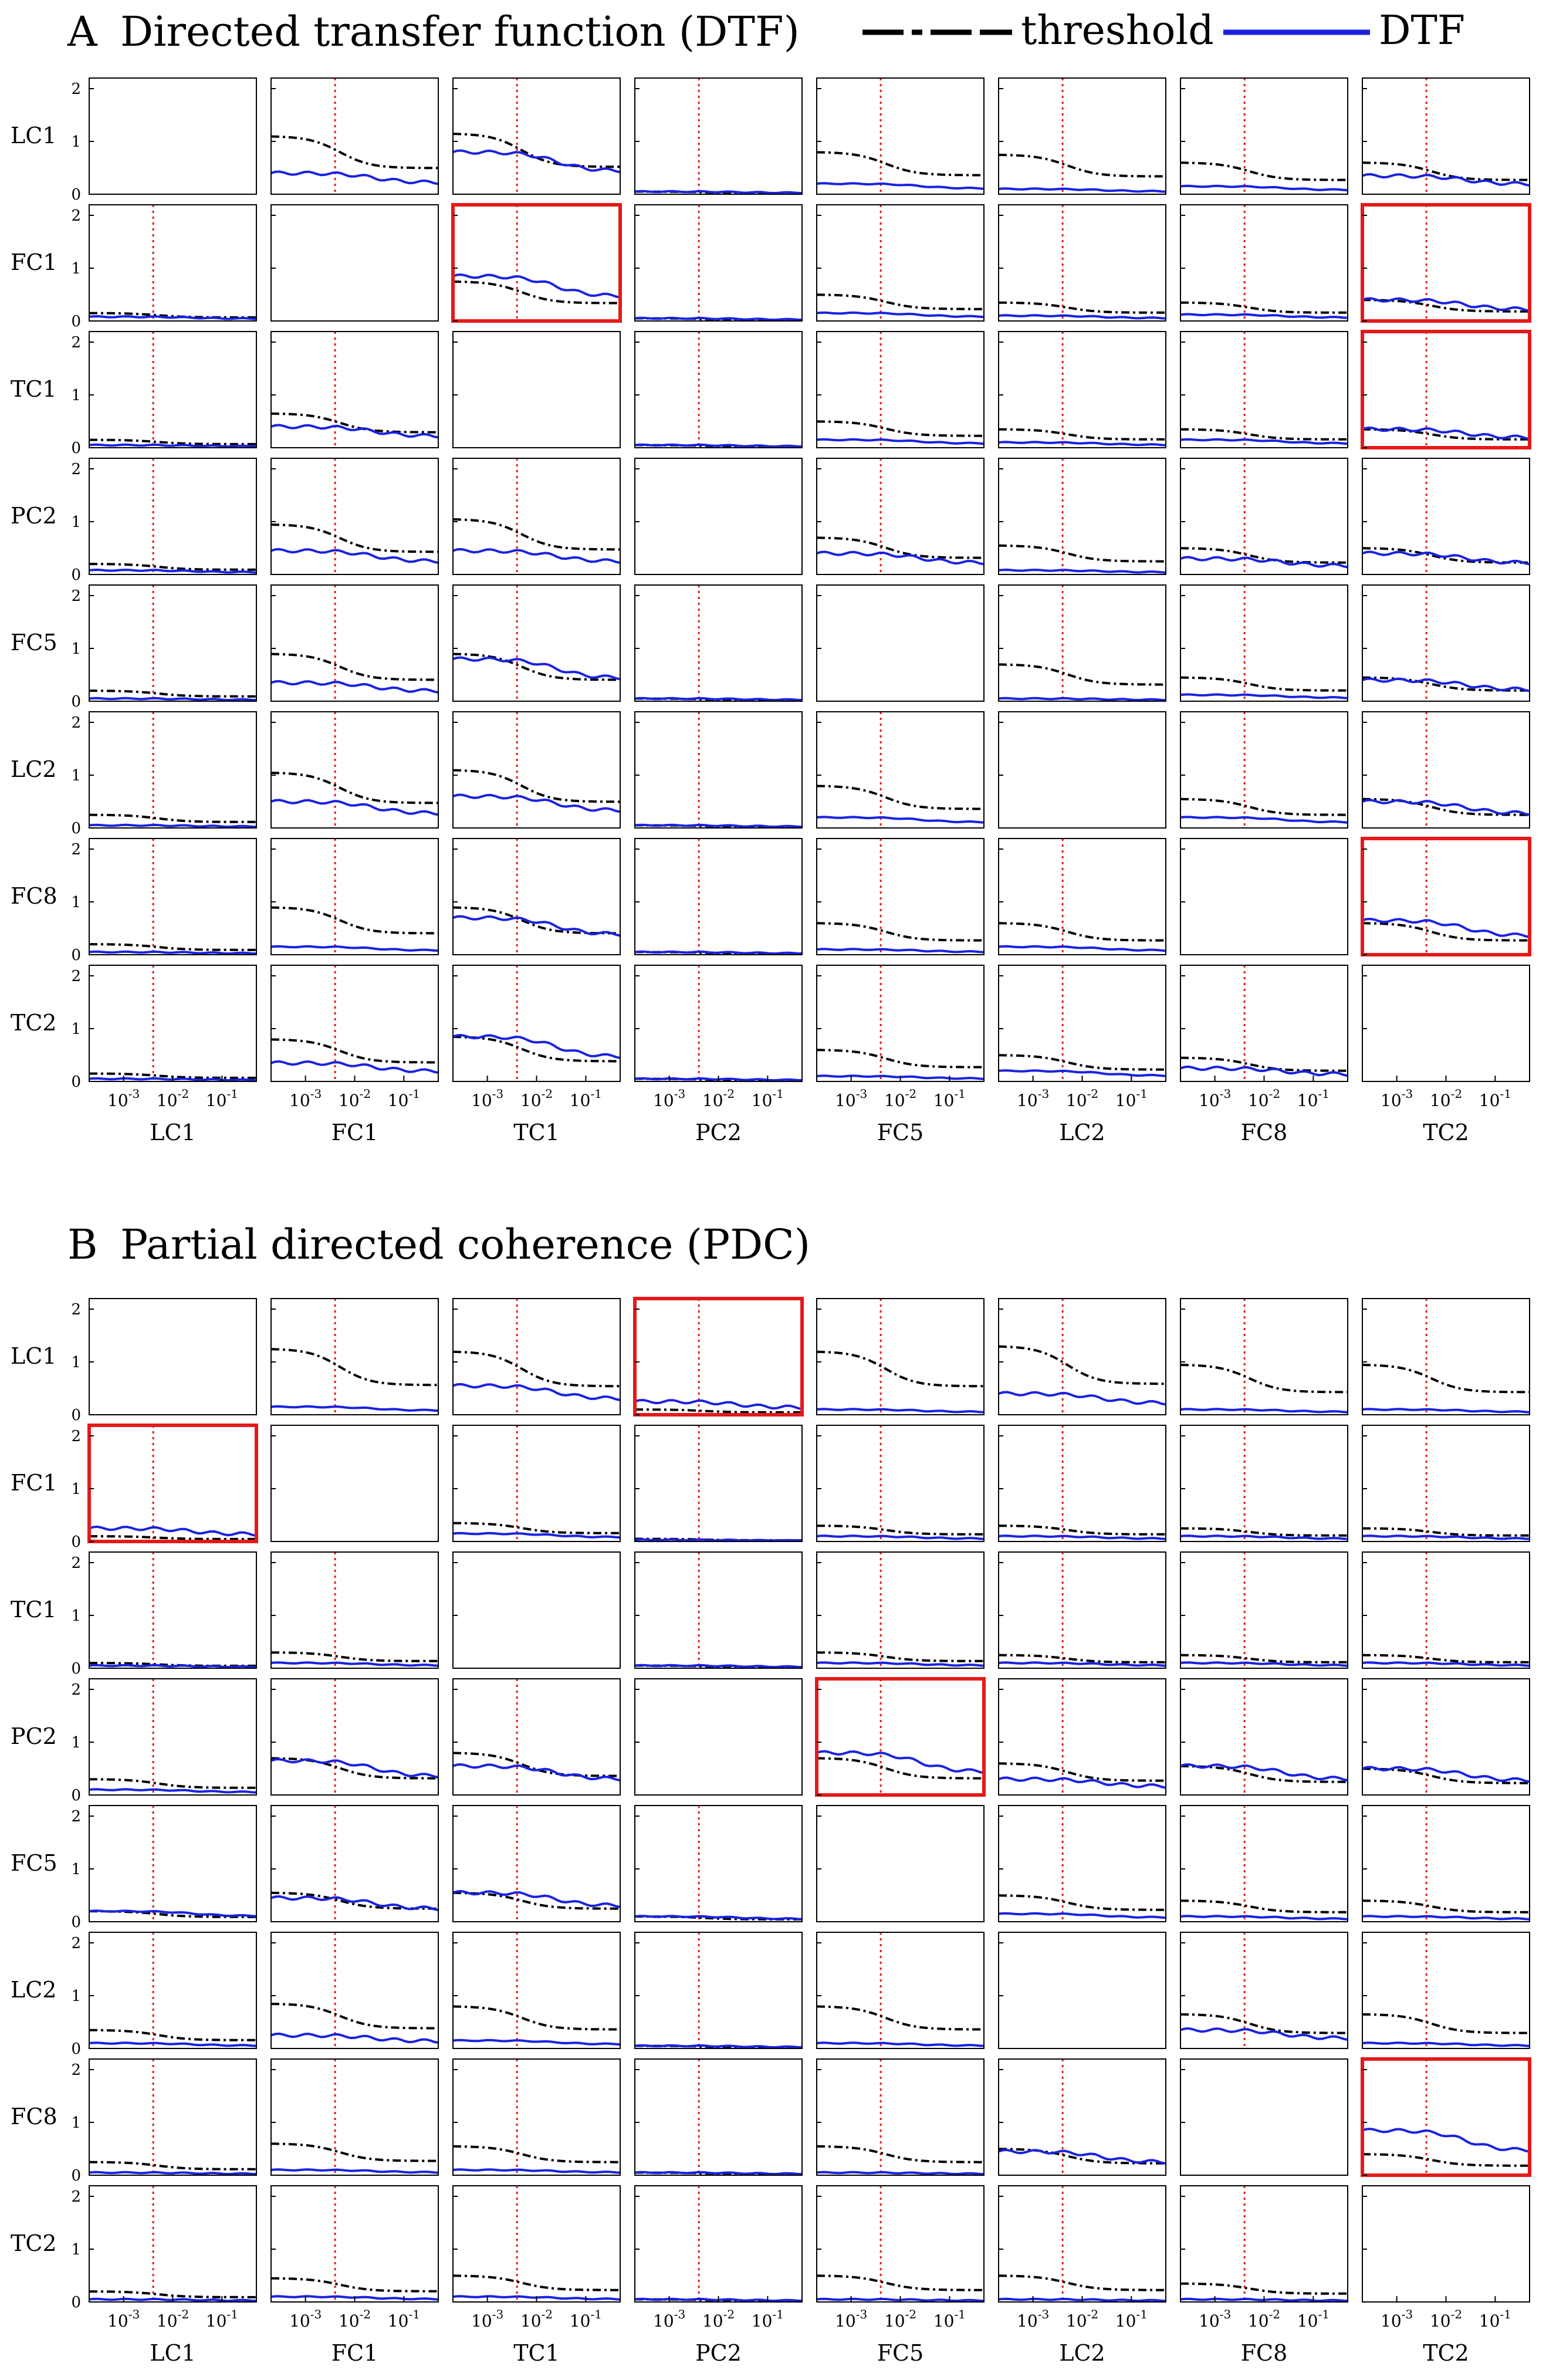 The height and width of the screenshot is (2380, 1546). Describe the element at coordinates (1397, 2319) in the screenshot. I see `pdc-xtick-label: 10⁻³` at that location.